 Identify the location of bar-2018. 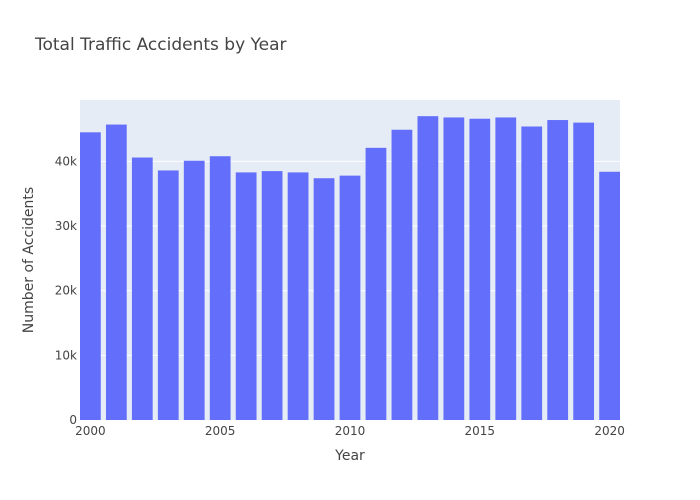
(558, 270).